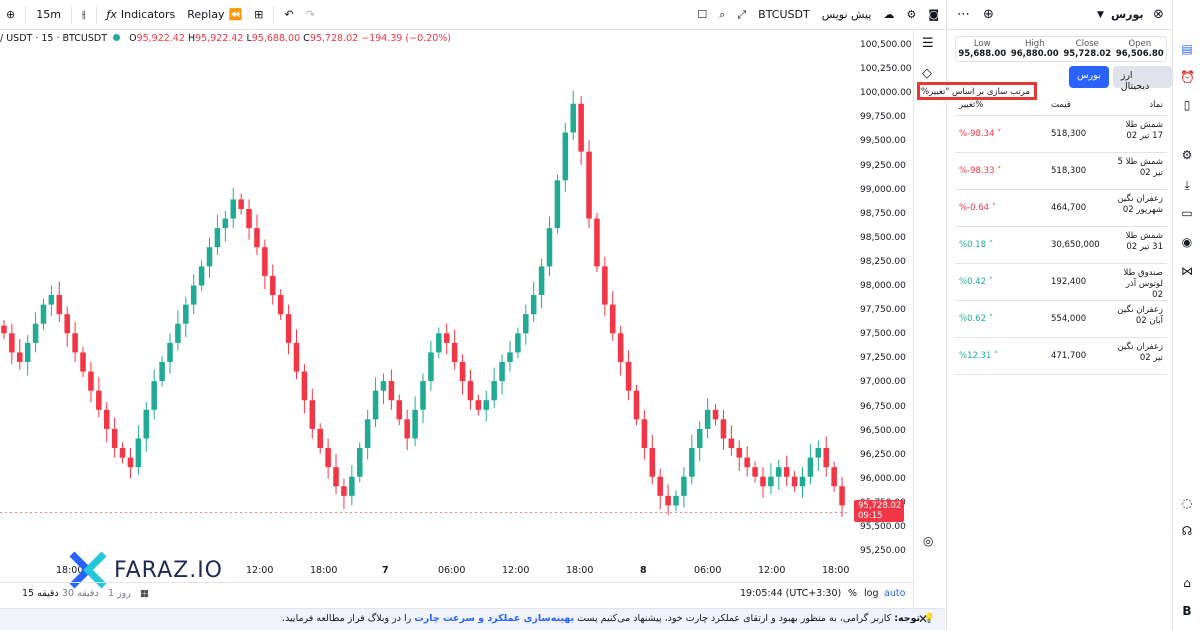 This screenshot has height=630, width=1200. What do you see at coordinates (80, 593) in the screenshot?
I see `range-30m: 30 دقیقه` at bounding box center [80, 593].